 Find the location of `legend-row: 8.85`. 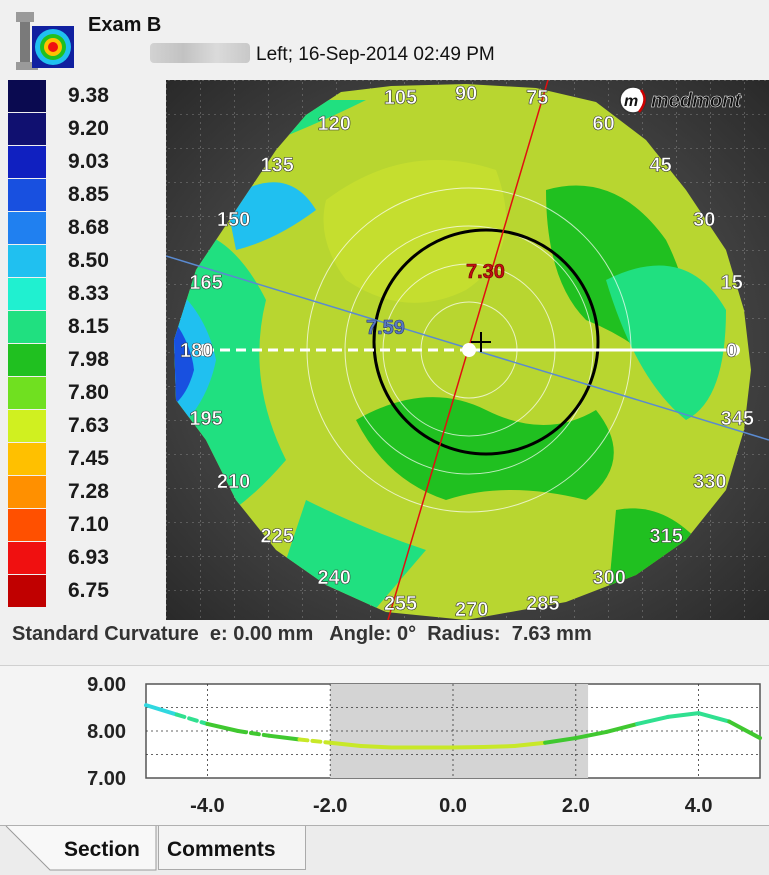

legend-row: 8.85 is located at coordinates (83, 195).